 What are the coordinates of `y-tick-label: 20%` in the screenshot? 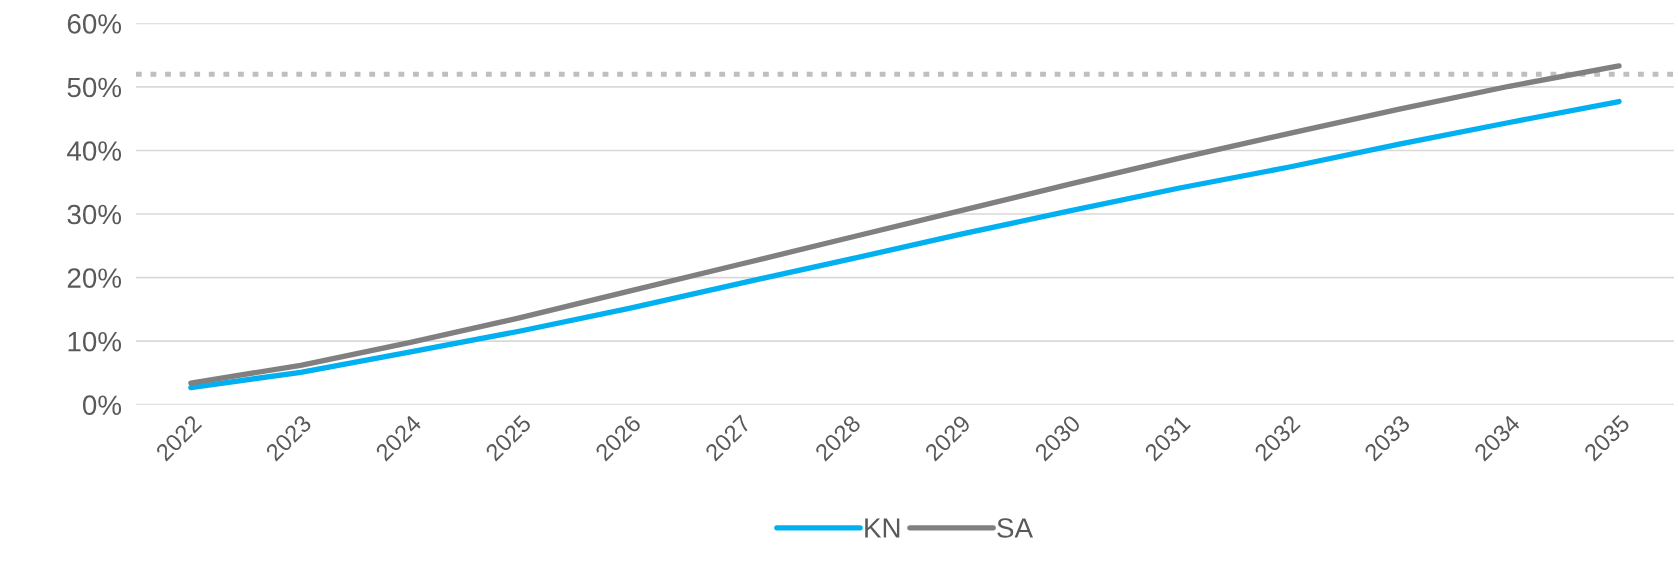 It's located at (94, 278).